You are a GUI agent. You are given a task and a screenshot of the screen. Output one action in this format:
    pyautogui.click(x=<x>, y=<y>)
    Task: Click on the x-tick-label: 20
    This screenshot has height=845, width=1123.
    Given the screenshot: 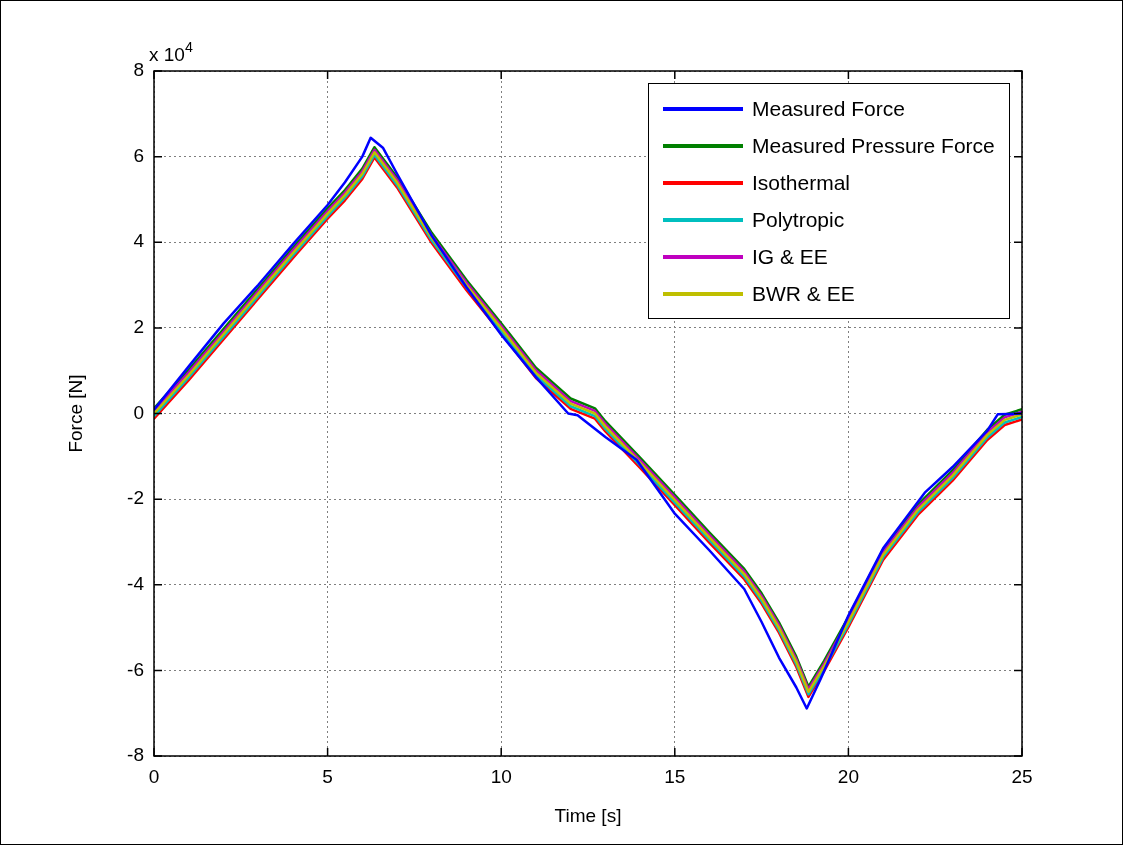 What is the action you would take?
    pyautogui.click(x=848, y=776)
    